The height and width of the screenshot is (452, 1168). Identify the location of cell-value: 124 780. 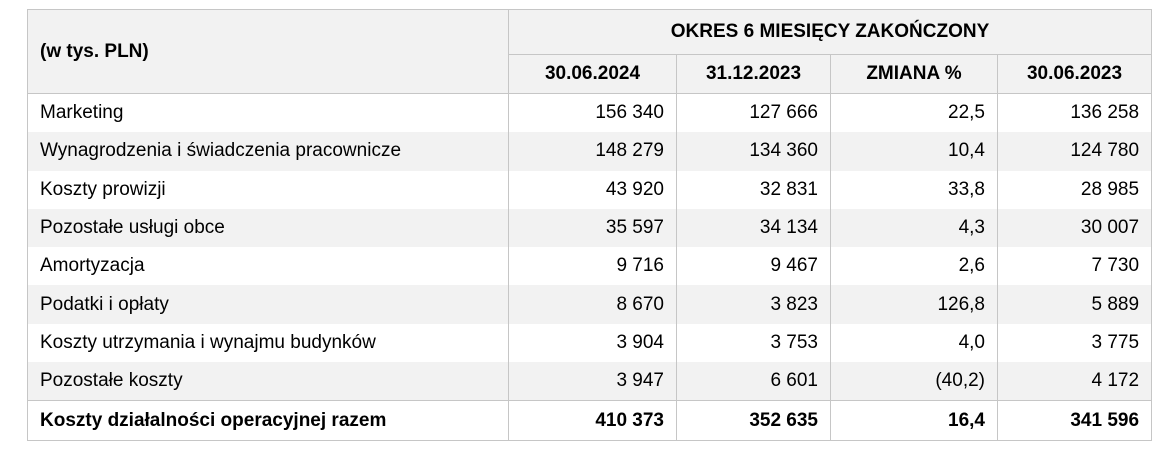
(1074, 151).